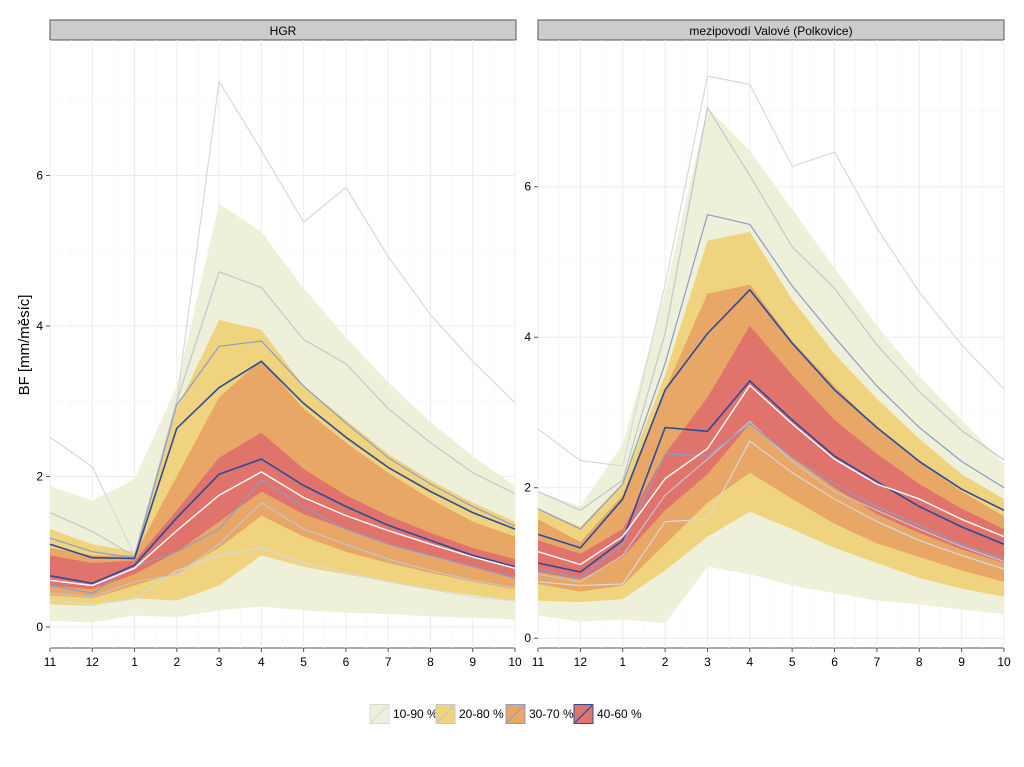  What do you see at coordinates (24, 345) in the screenshot?
I see `y-axis-title: BF [mm/měsíc]` at bounding box center [24, 345].